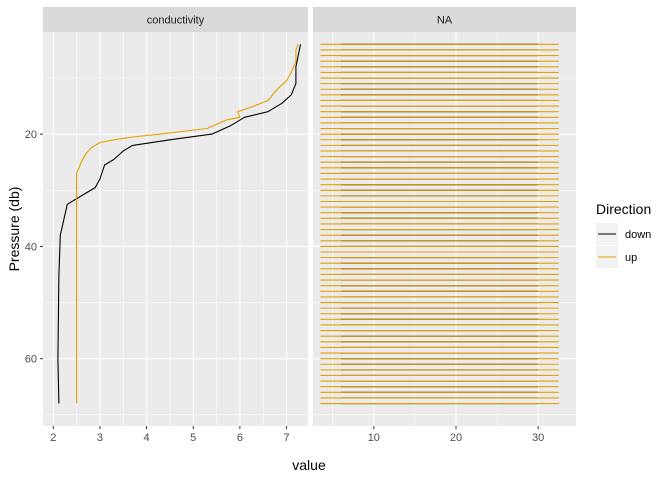  I want to click on y-tick-label: 20, so click(31, 135).